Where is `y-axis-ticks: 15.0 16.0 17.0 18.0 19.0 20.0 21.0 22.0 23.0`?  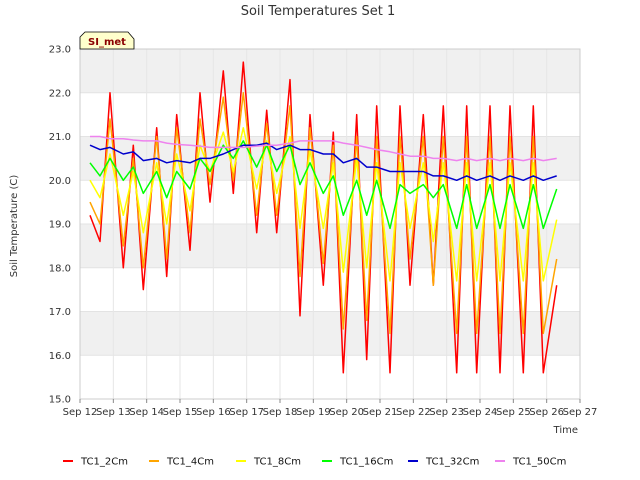
y-axis-ticks: 15.0 16.0 17.0 18.0 19.0 20.0 21.0 22.0 23.0 is located at coordinates (60, 225).